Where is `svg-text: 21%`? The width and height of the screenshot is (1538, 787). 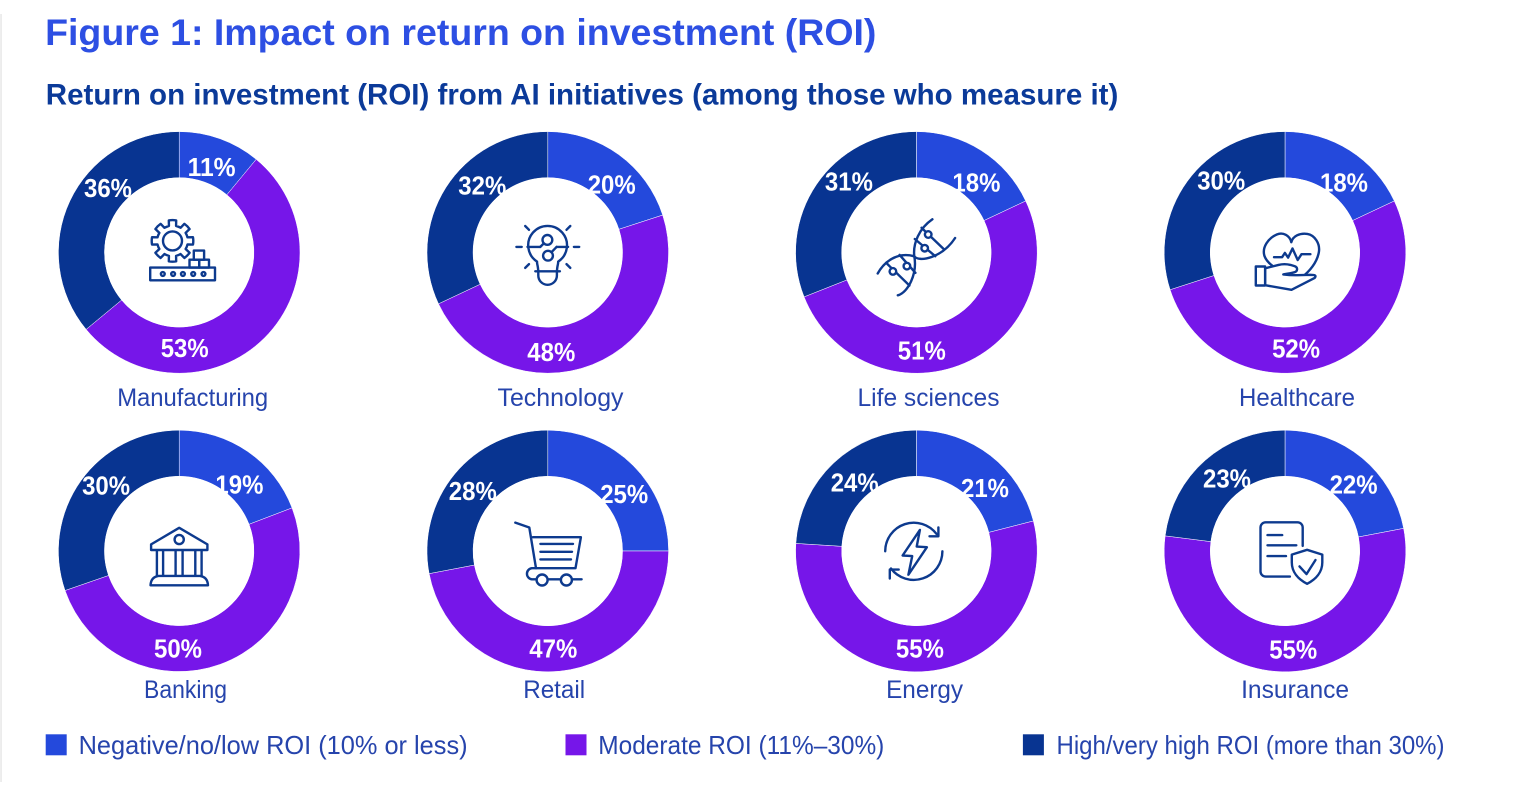
svg-text: 21% is located at coordinates (985, 488).